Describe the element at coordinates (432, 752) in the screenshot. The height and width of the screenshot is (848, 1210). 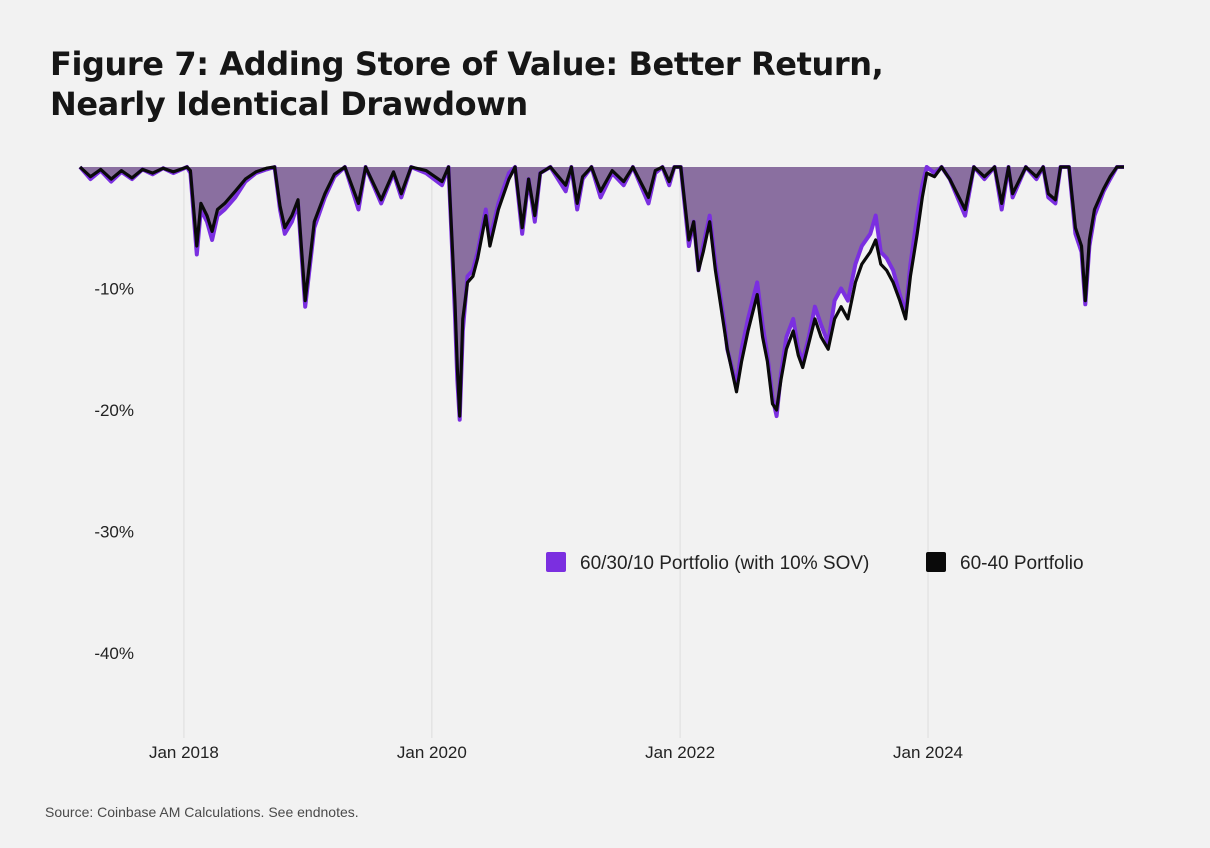
I see `x-tick-label: Jan 2020` at that location.